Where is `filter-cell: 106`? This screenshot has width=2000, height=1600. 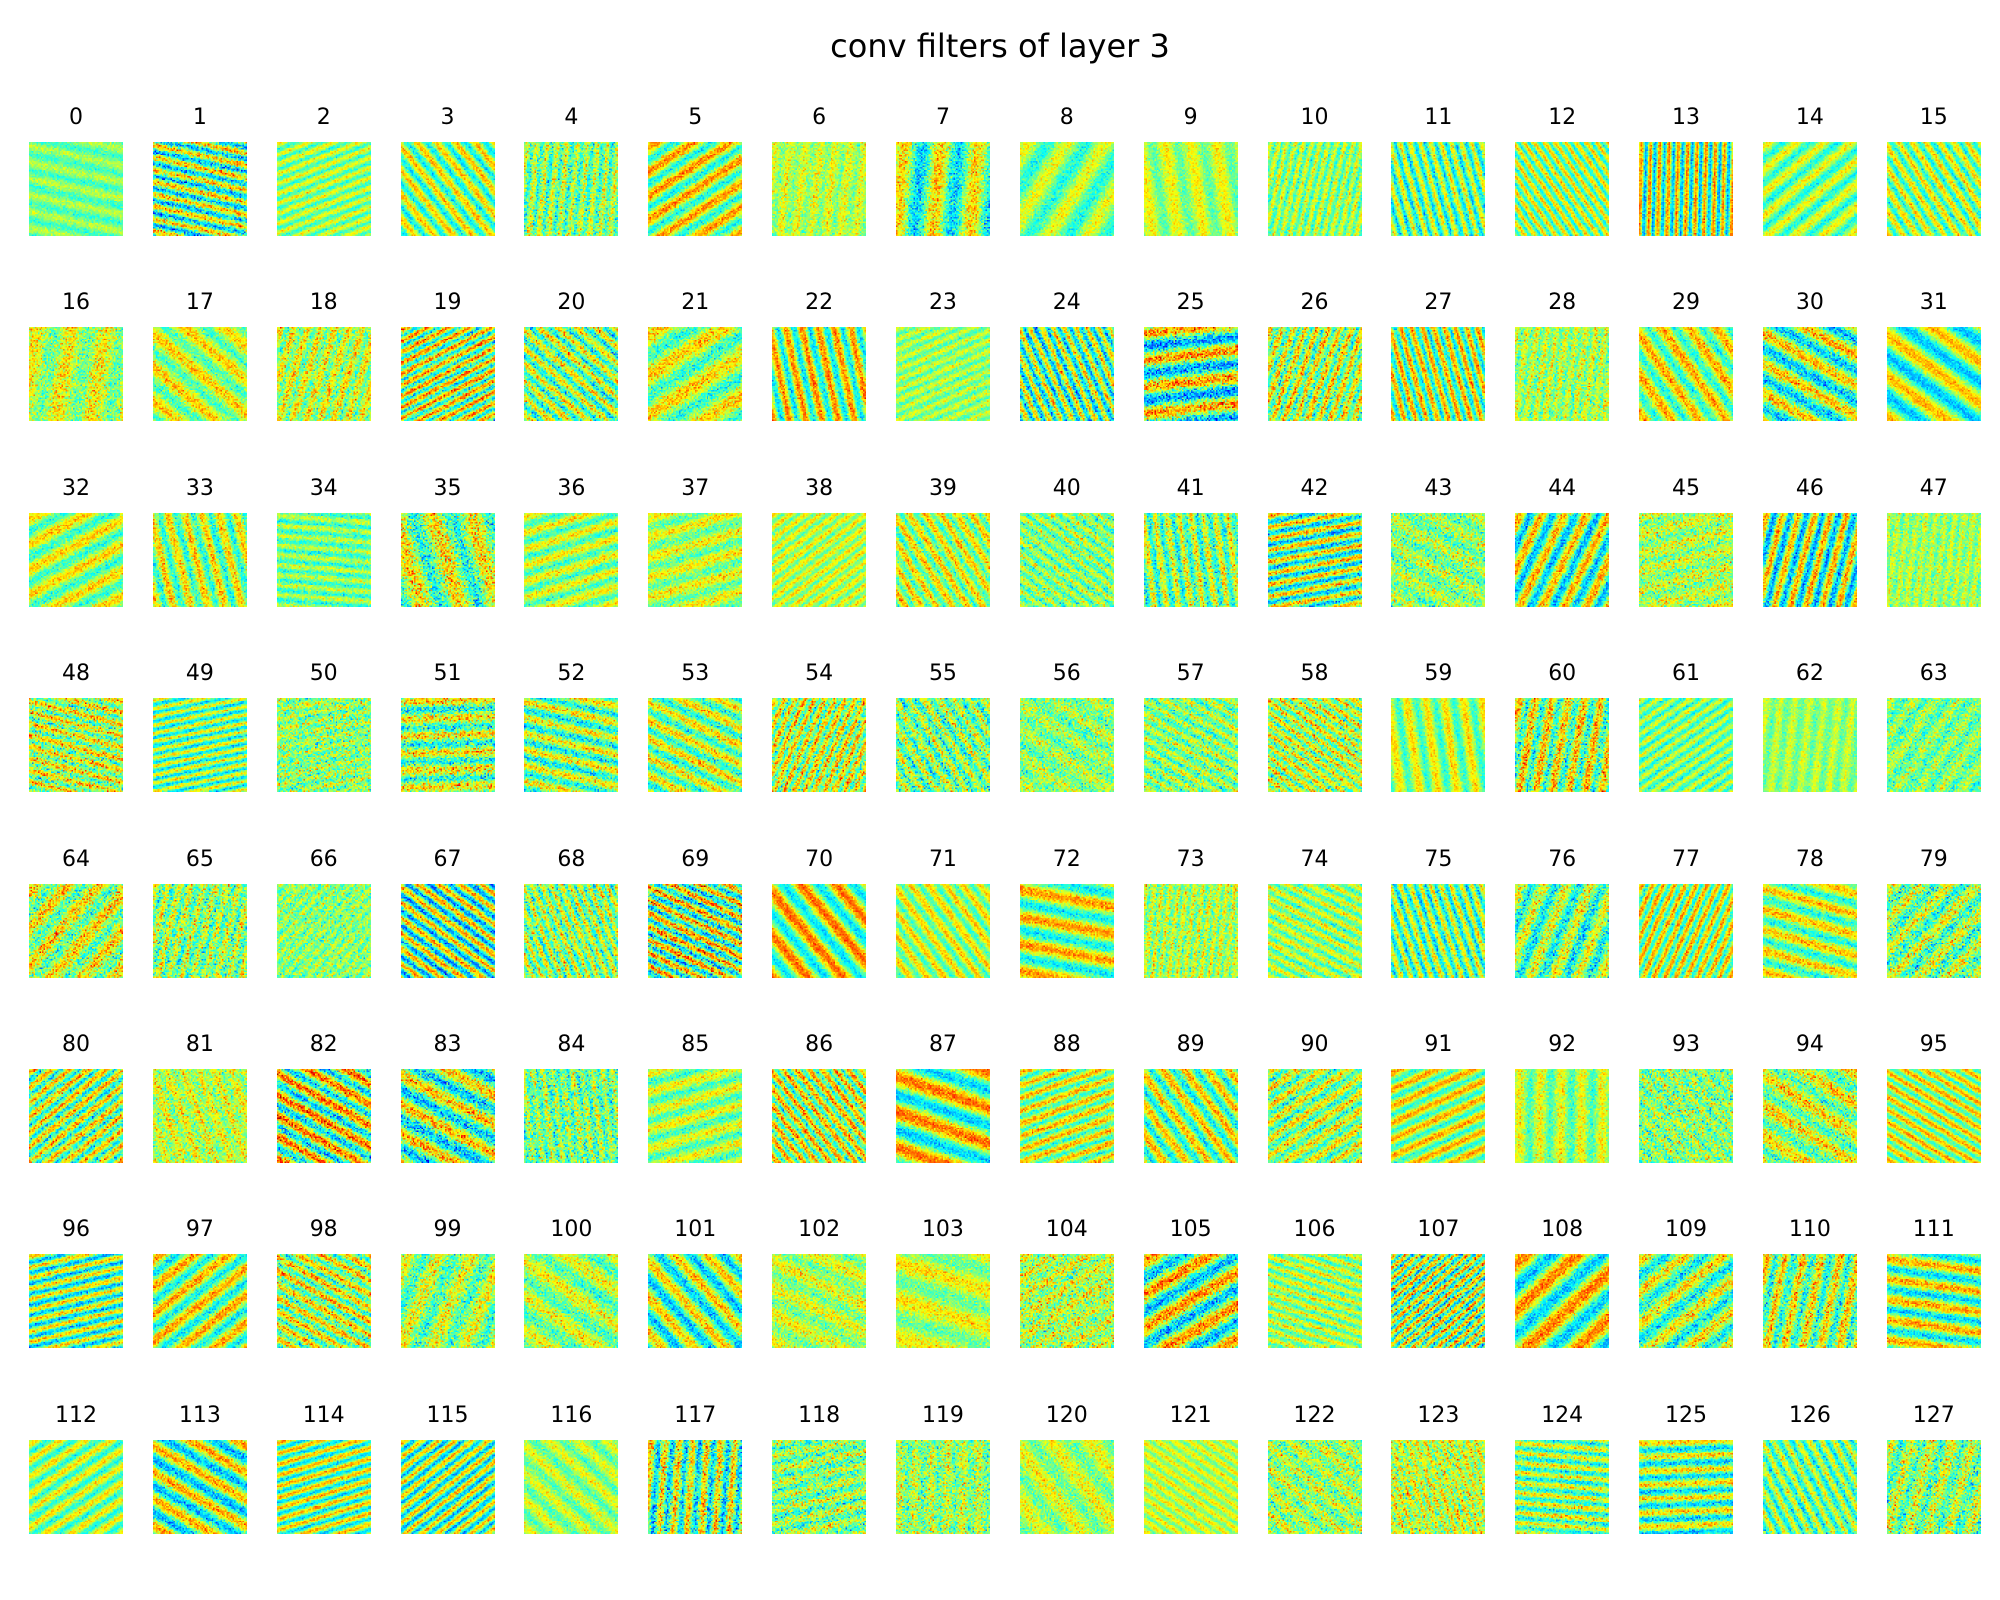
filter-cell: 106 is located at coordinates (1315, 1296).